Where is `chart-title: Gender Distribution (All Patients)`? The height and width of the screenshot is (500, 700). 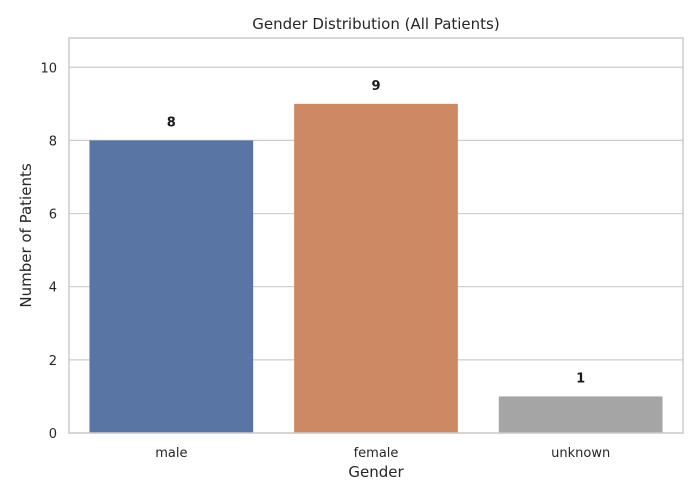
chart-title: Gender Distribution (All Patients) is located at coordinates (375, 24).